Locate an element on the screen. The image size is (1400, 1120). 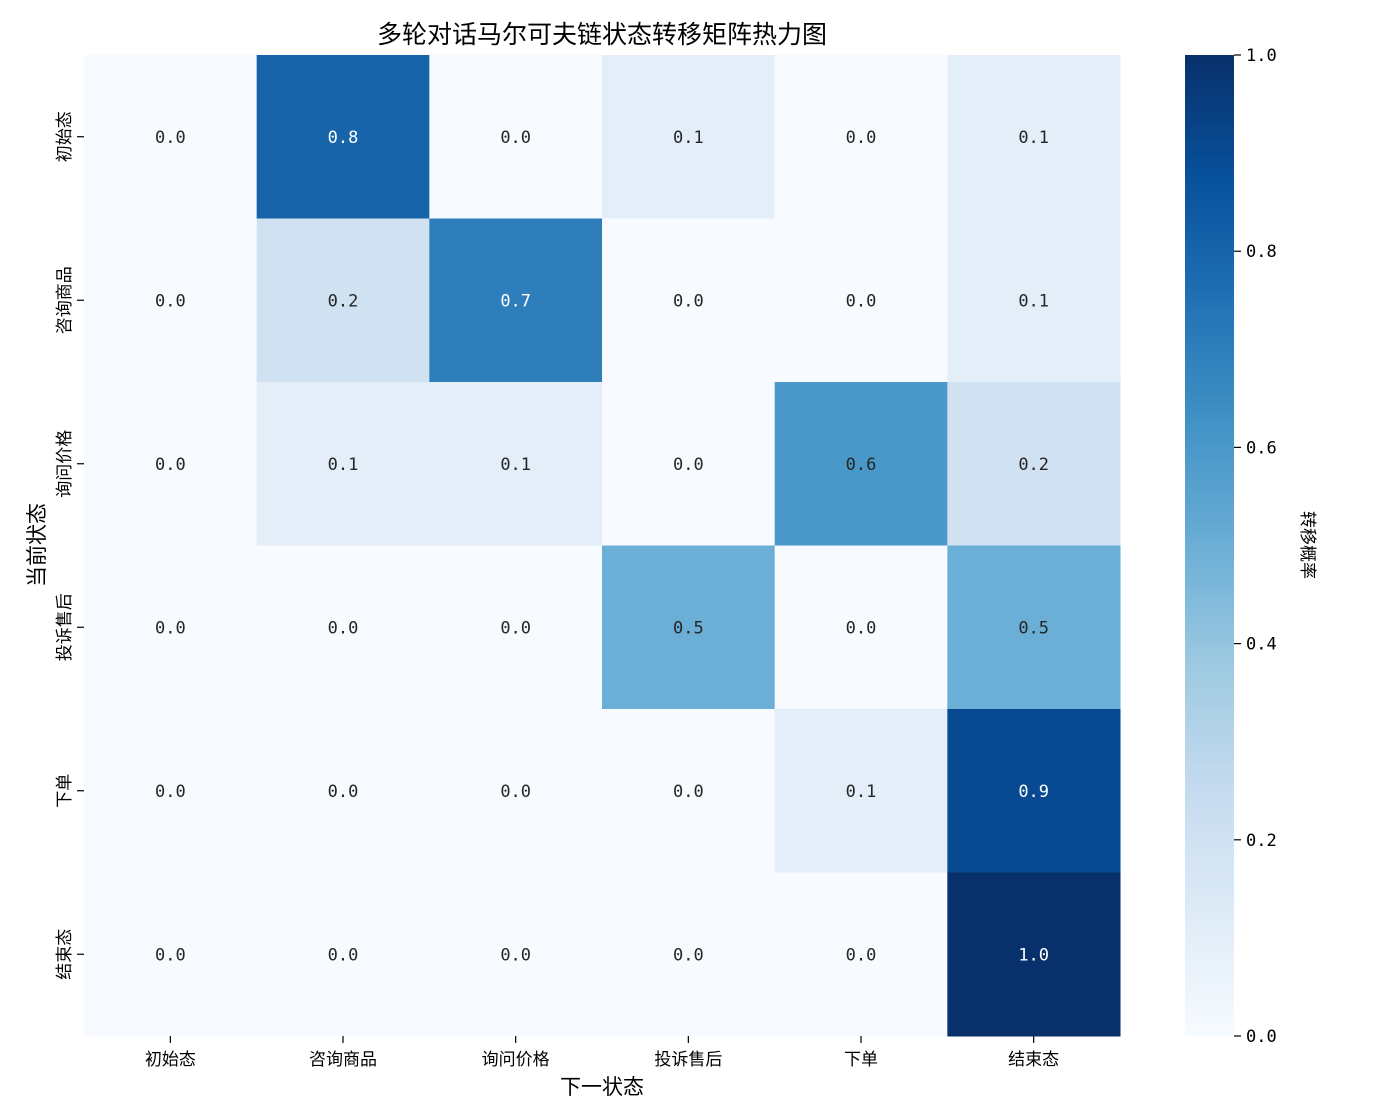
cell-value-label: 0.6 is located at coordinates (861, 465).